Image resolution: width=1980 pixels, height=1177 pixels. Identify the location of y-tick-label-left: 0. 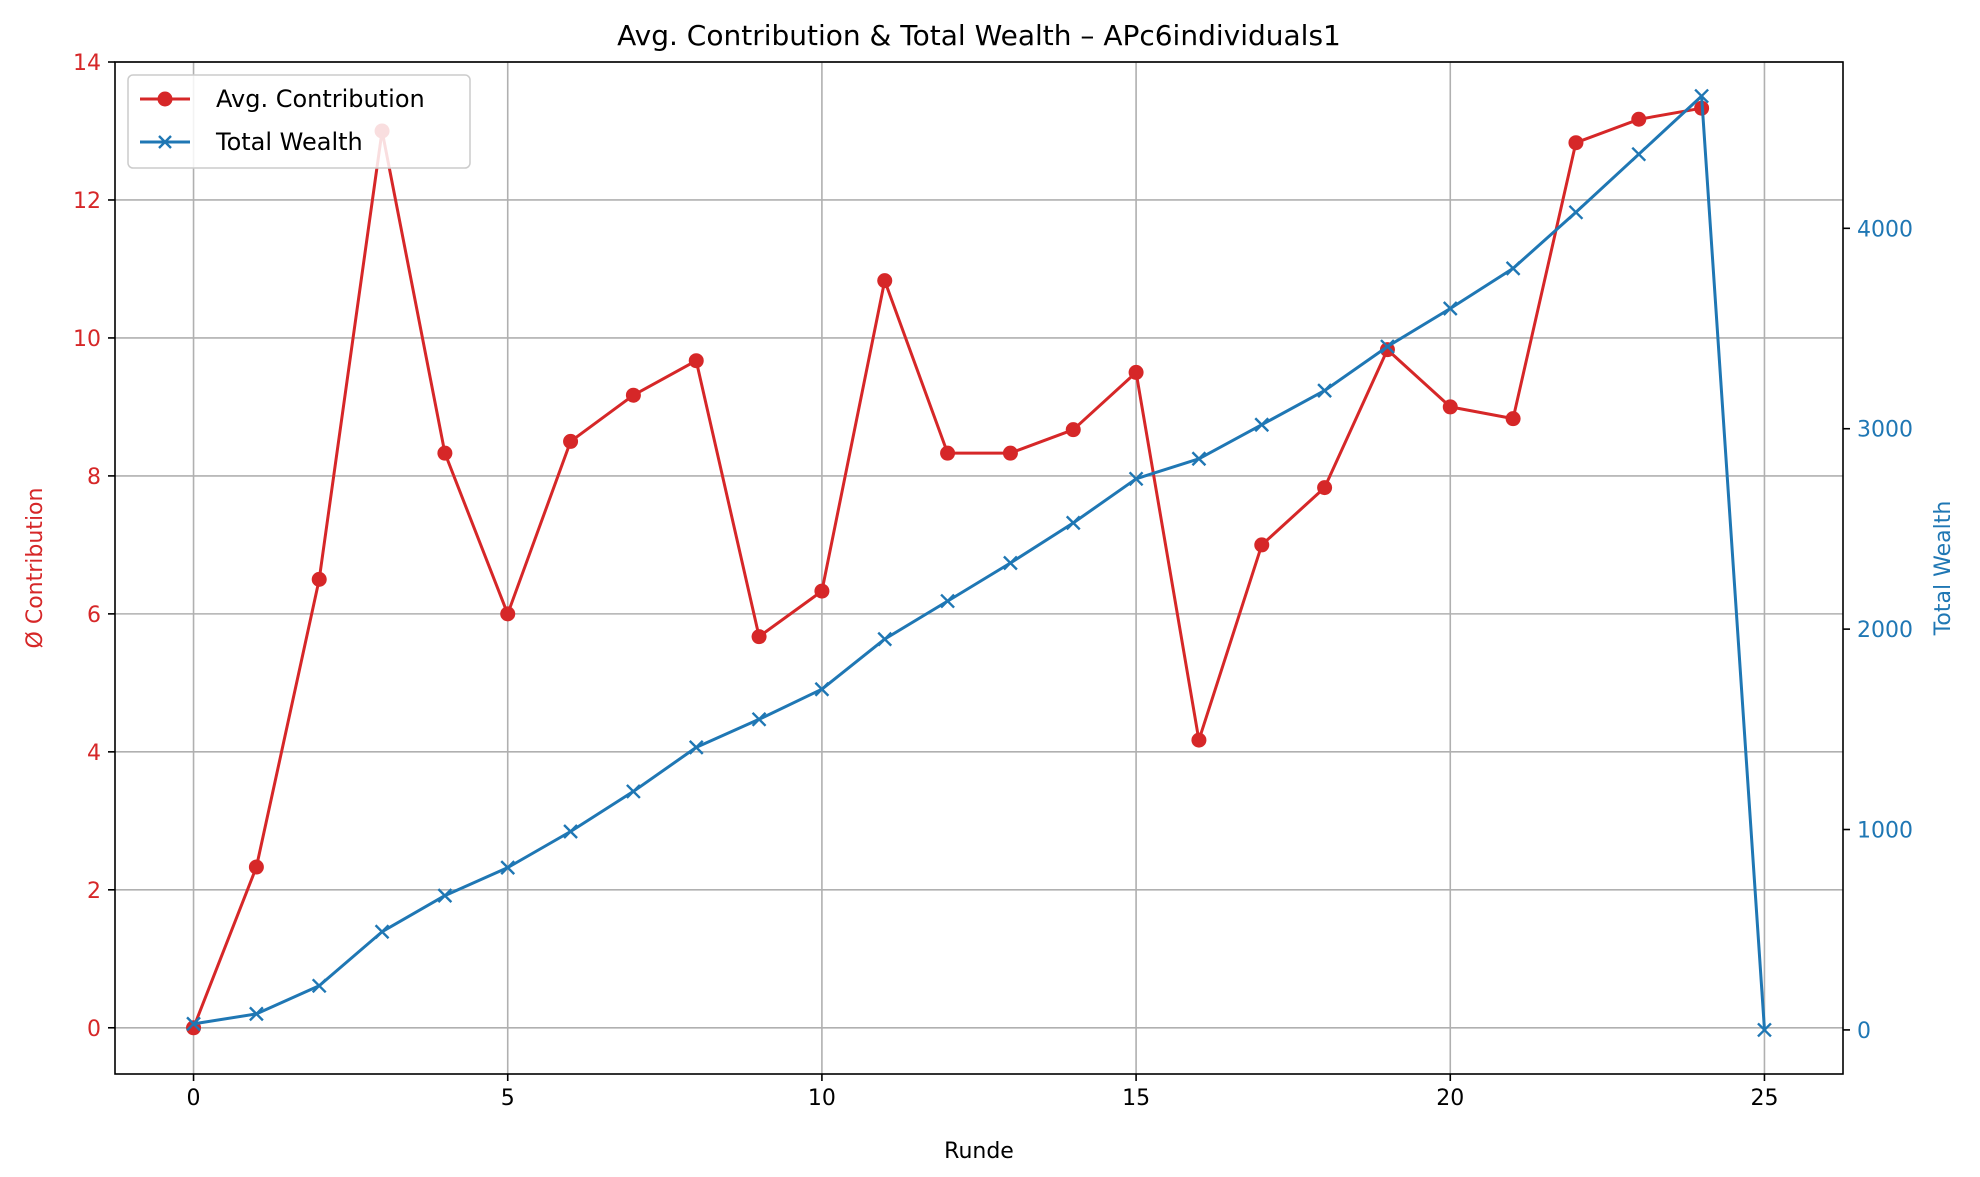
(94, 1029).